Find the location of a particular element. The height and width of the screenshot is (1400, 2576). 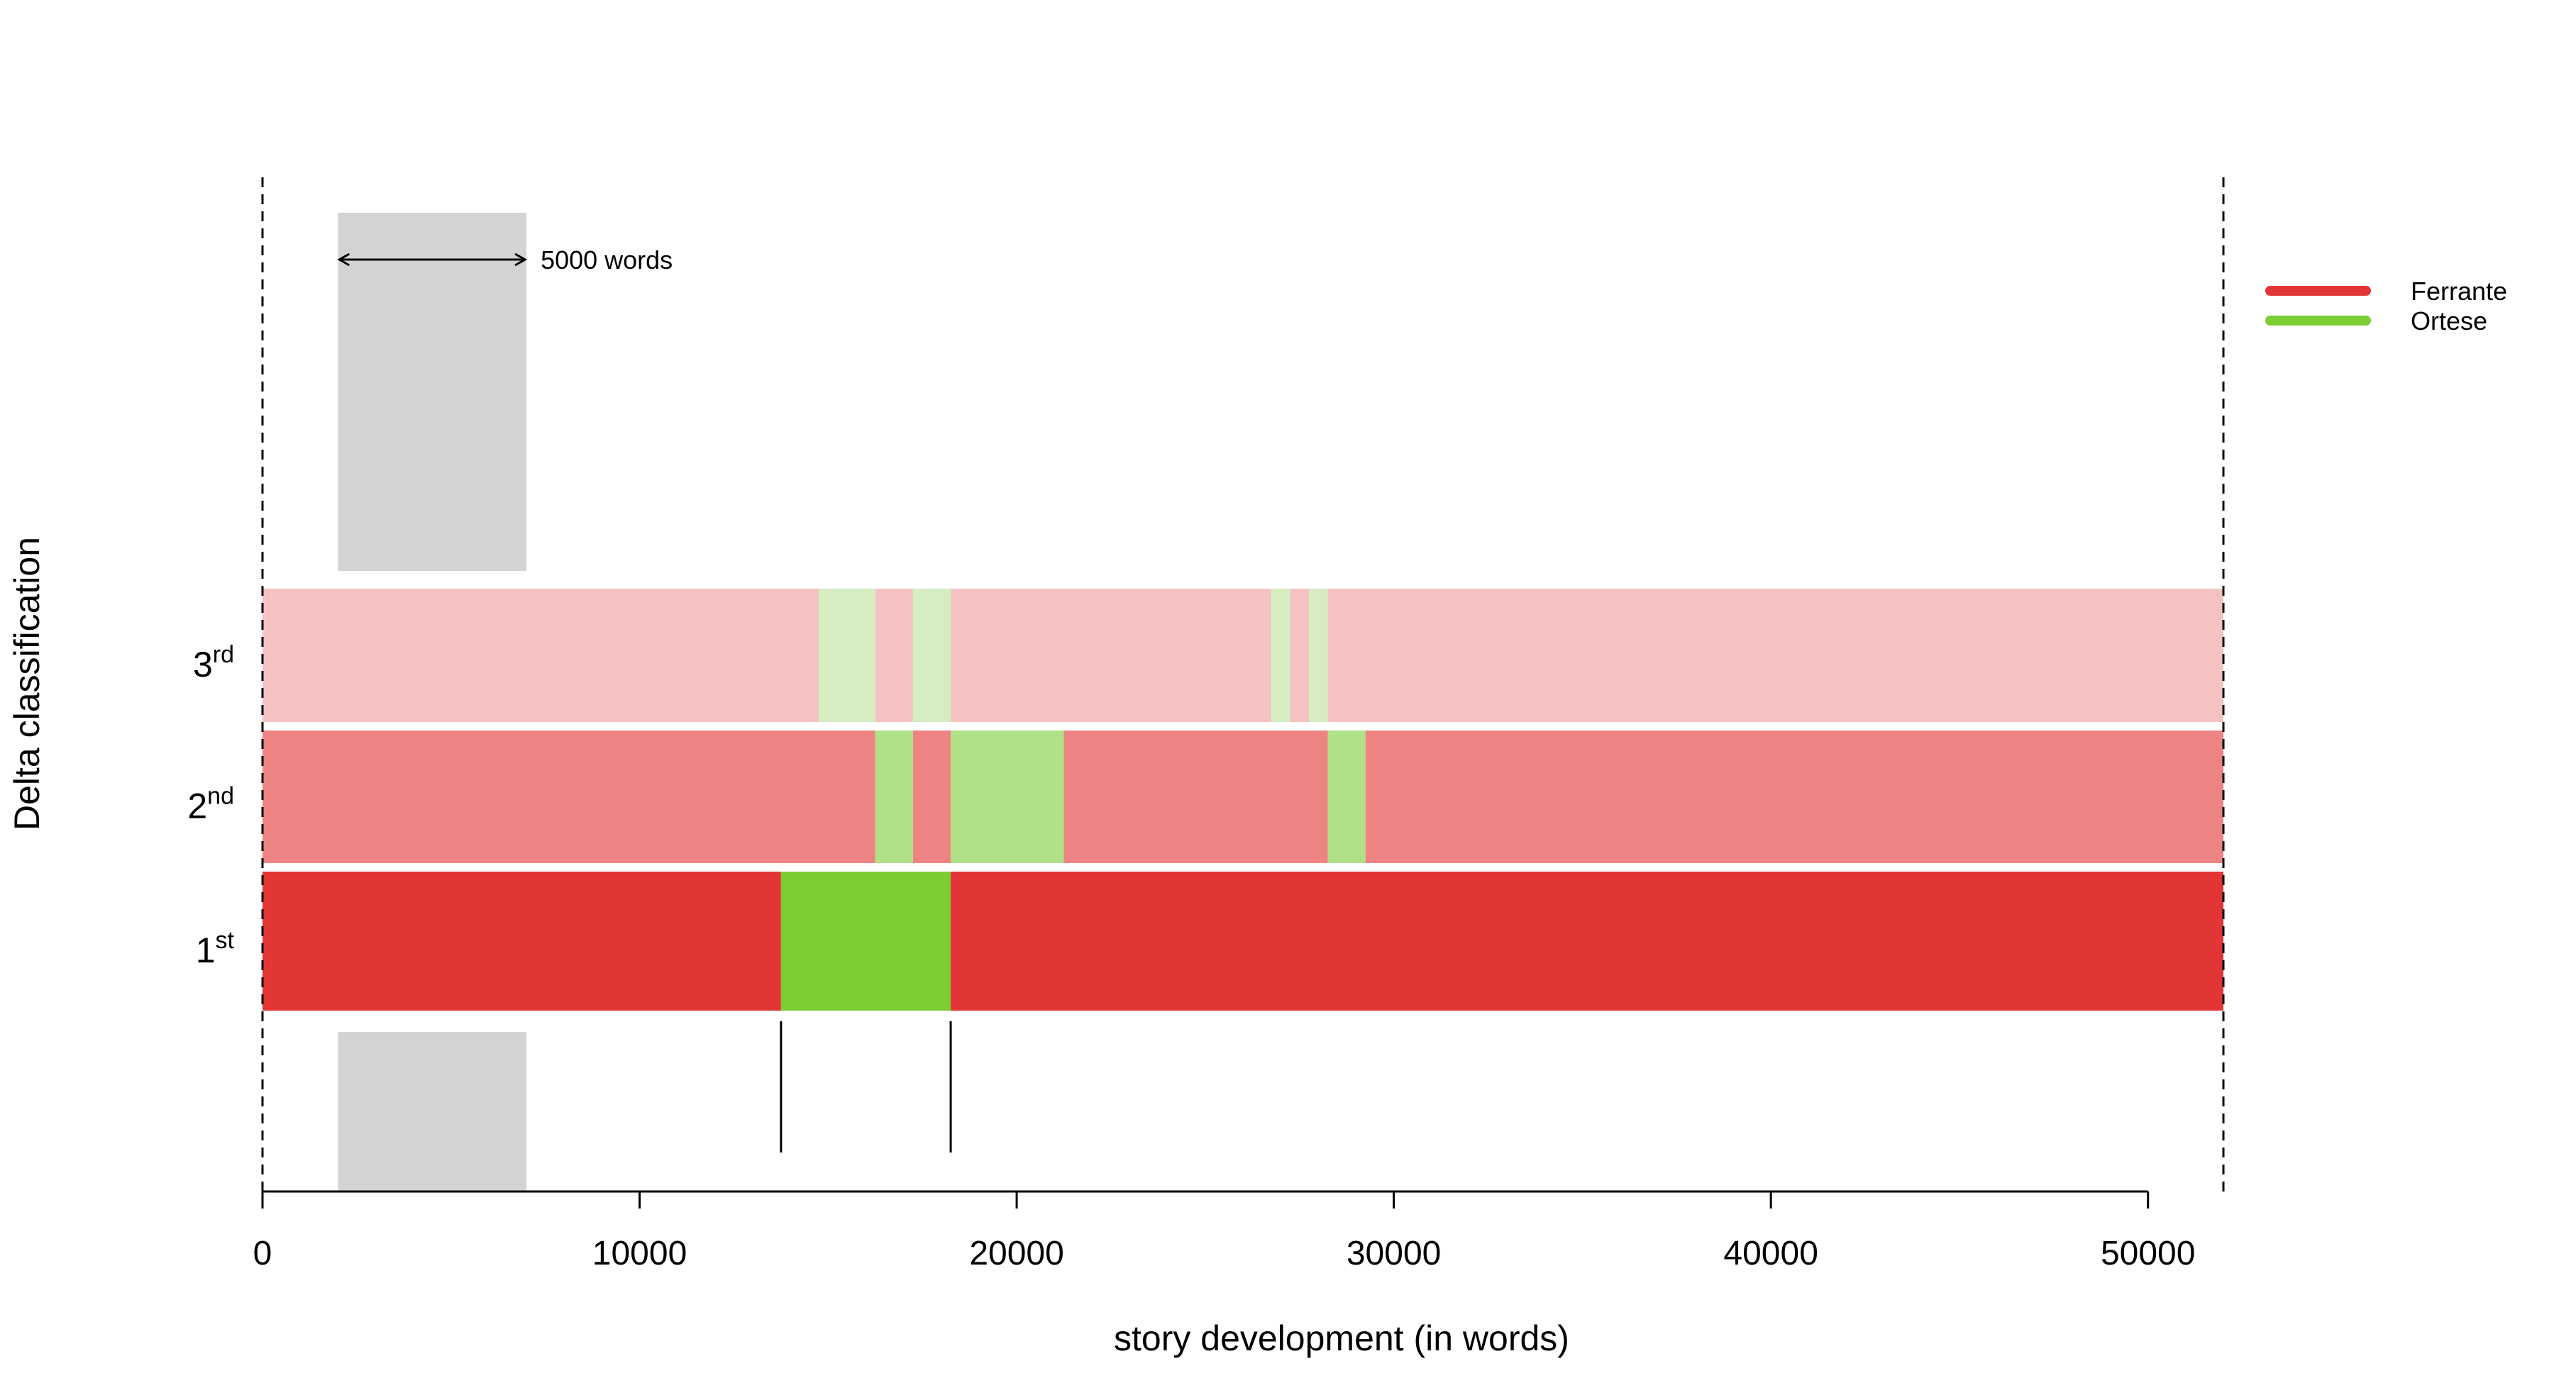

row-label-2nd: 2nd is located at coordinates (211, 804).